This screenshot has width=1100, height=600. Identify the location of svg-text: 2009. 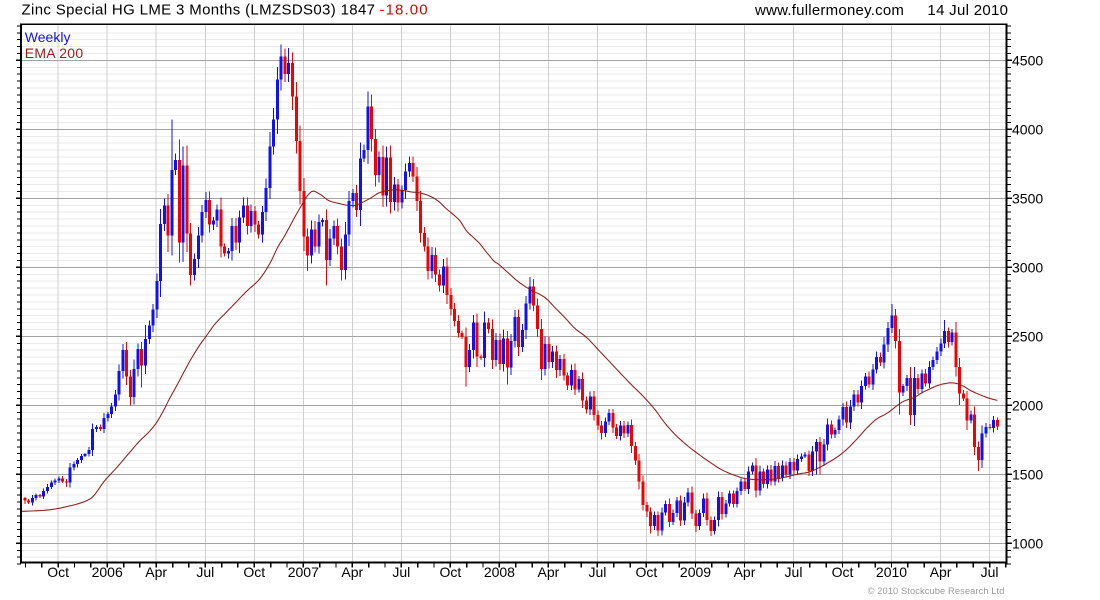
(695, 572).